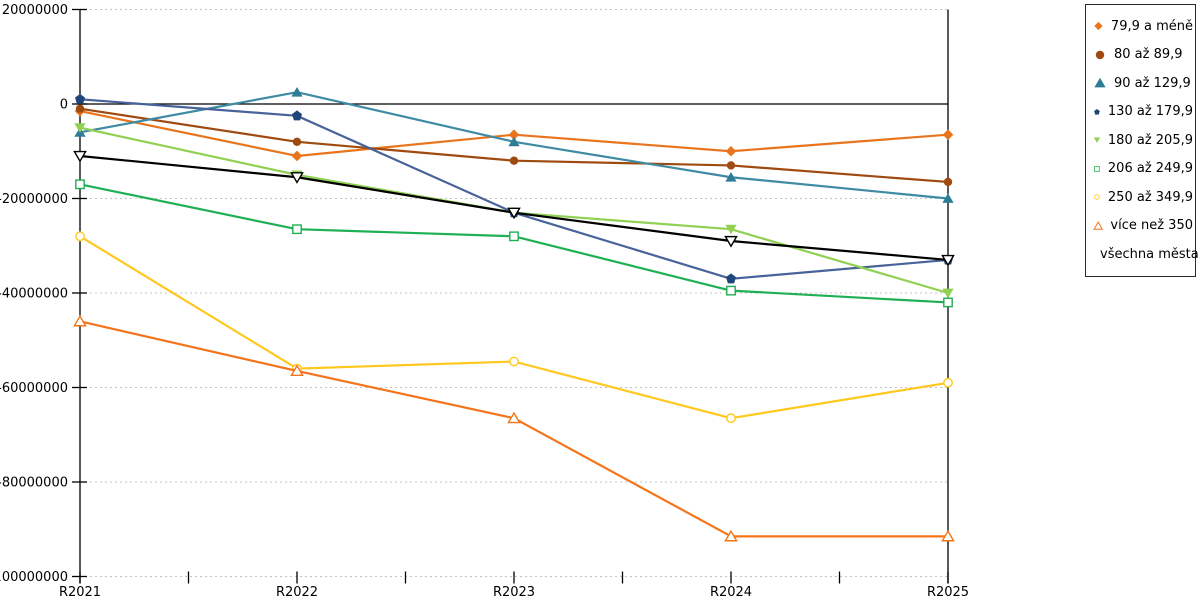 Image resolution: width=1200 pixels, height=600 pixels. I want to click on legend-marker-square-icon, so click(1097, 168).